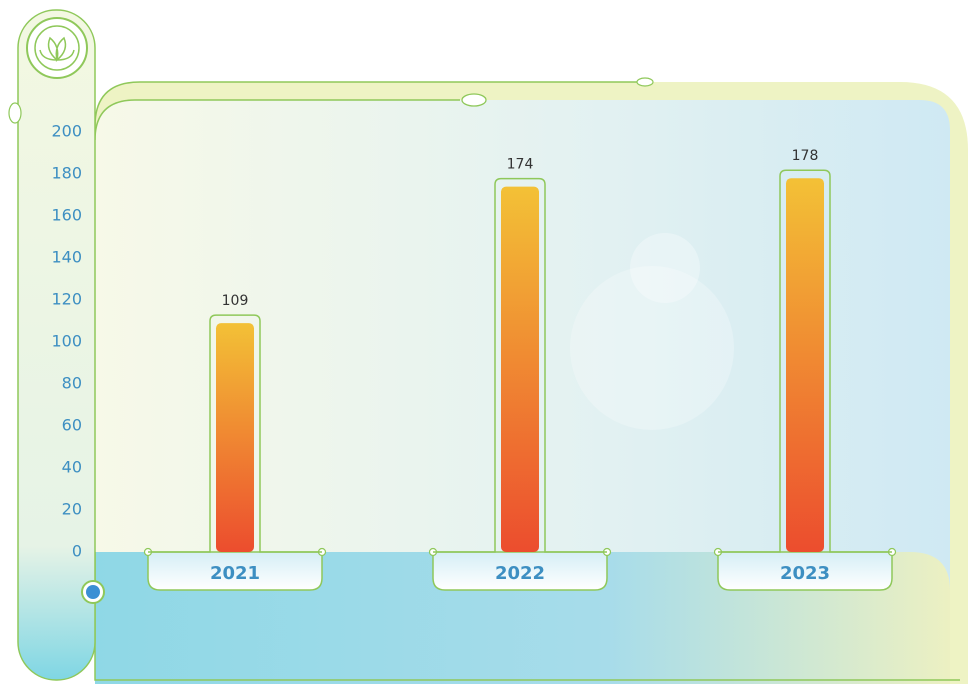  What do you see at coordinates (235, 573) in the screenshot?
I see `x-tick-label: 2021` at bounding box center [235, 573].